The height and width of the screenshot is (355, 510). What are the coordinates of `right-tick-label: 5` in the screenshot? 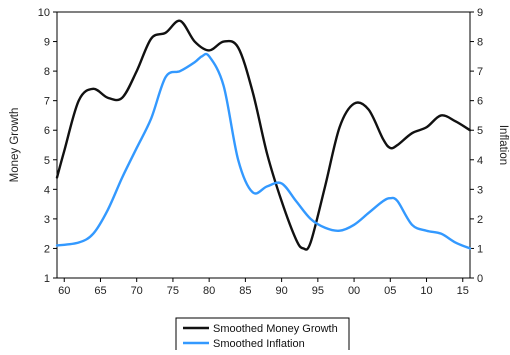 It's located at (480, 131).